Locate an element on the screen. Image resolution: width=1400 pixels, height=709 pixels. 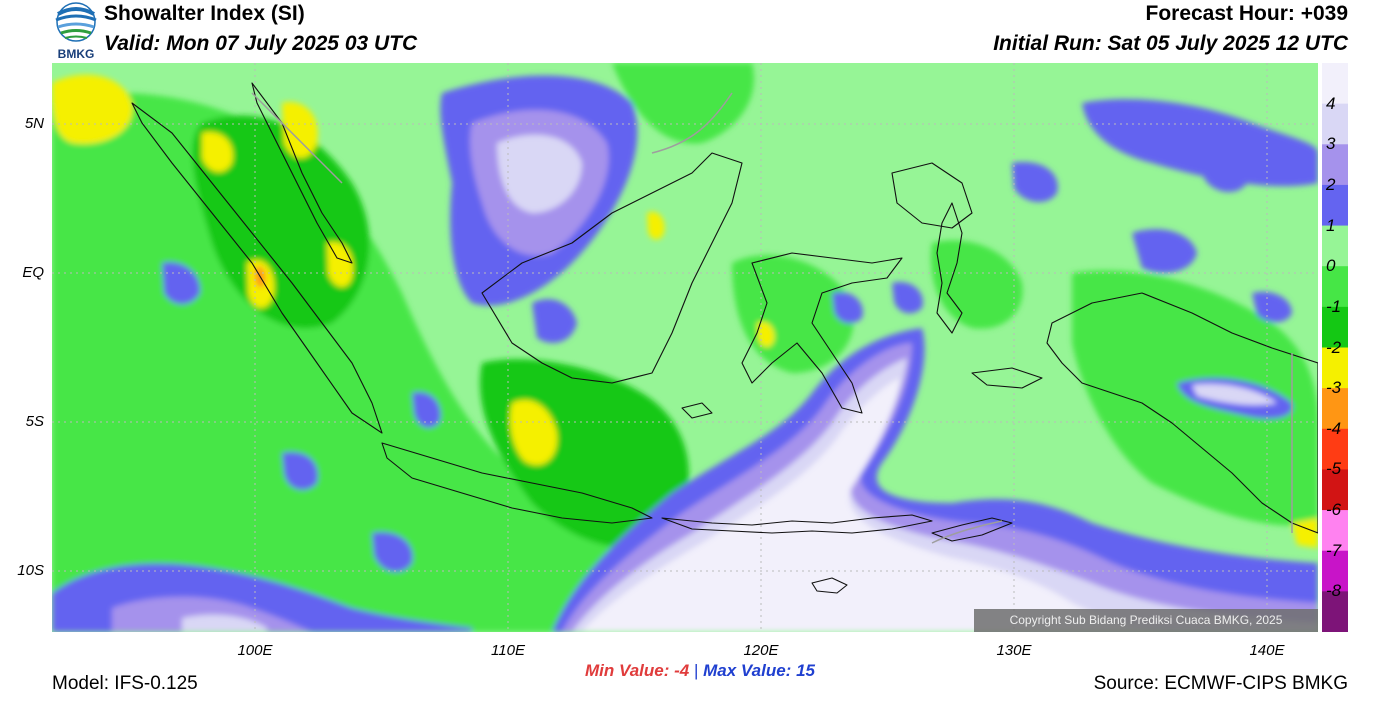
colorbar-label: 0 is located at coordinates (1331, 266).